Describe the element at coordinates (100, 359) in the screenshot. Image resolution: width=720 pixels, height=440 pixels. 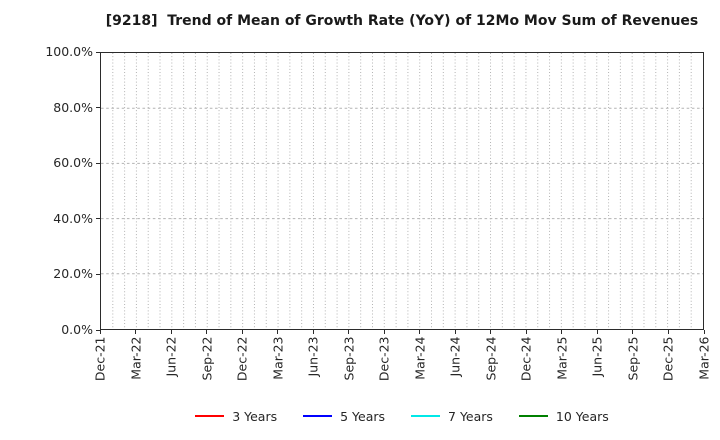
I see `x-axis-tick-label: Dec-21` at that location.